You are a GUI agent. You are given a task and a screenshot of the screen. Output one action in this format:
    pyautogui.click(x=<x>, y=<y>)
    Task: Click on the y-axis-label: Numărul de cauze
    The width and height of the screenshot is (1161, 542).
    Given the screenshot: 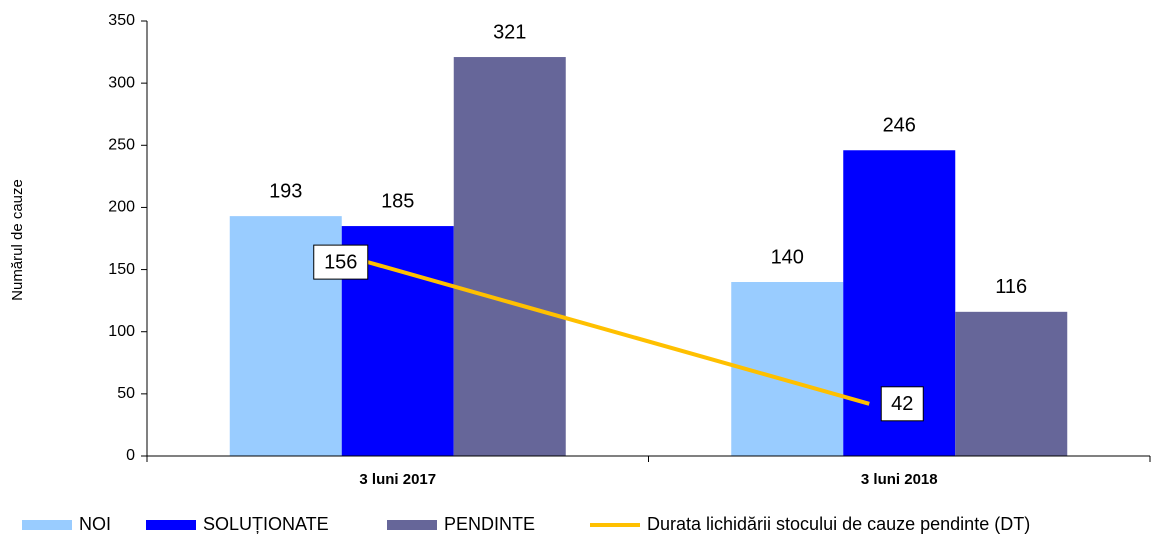 What is the action you would take?
    pyautogui.click(x=17, y=240)
    